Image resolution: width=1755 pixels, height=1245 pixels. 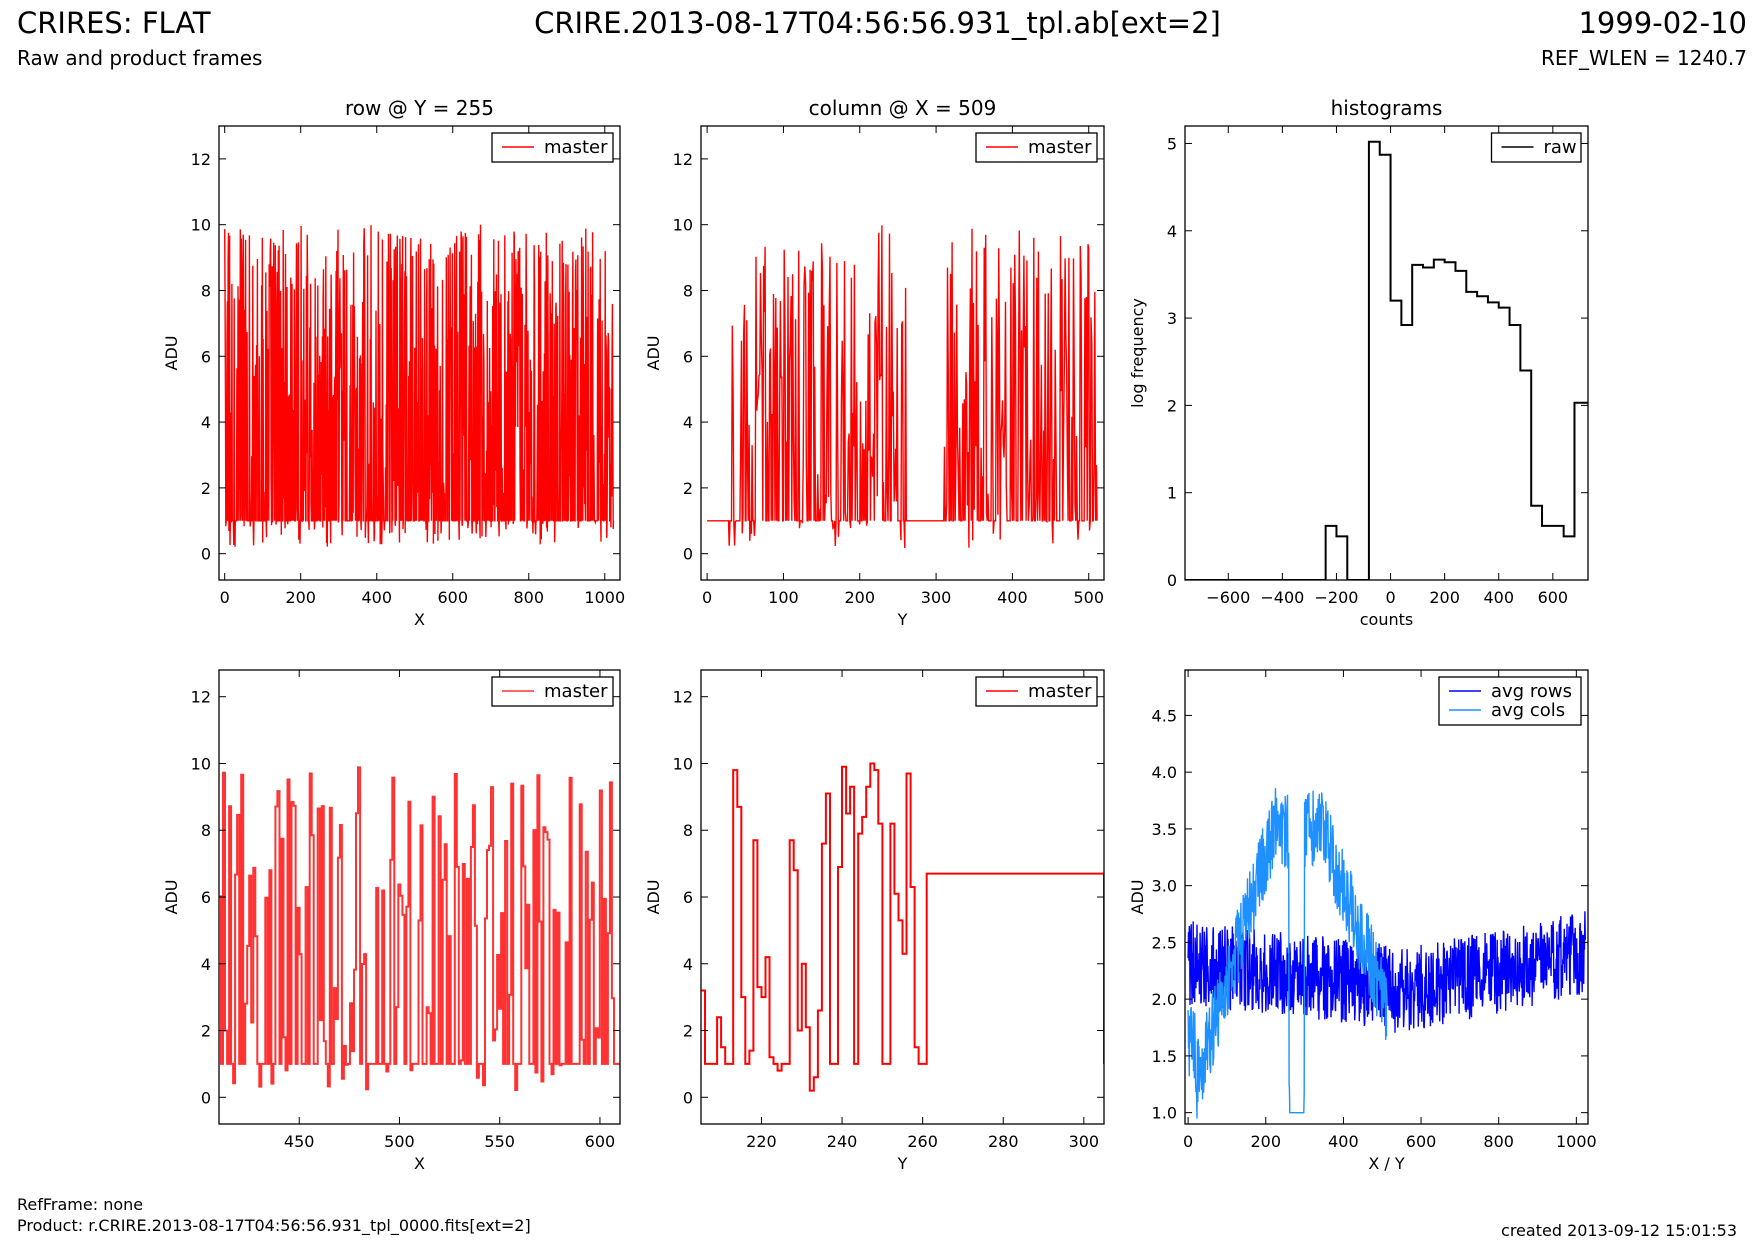 I want to click on y-tick-label: 1, so click(x=1172, y=493).